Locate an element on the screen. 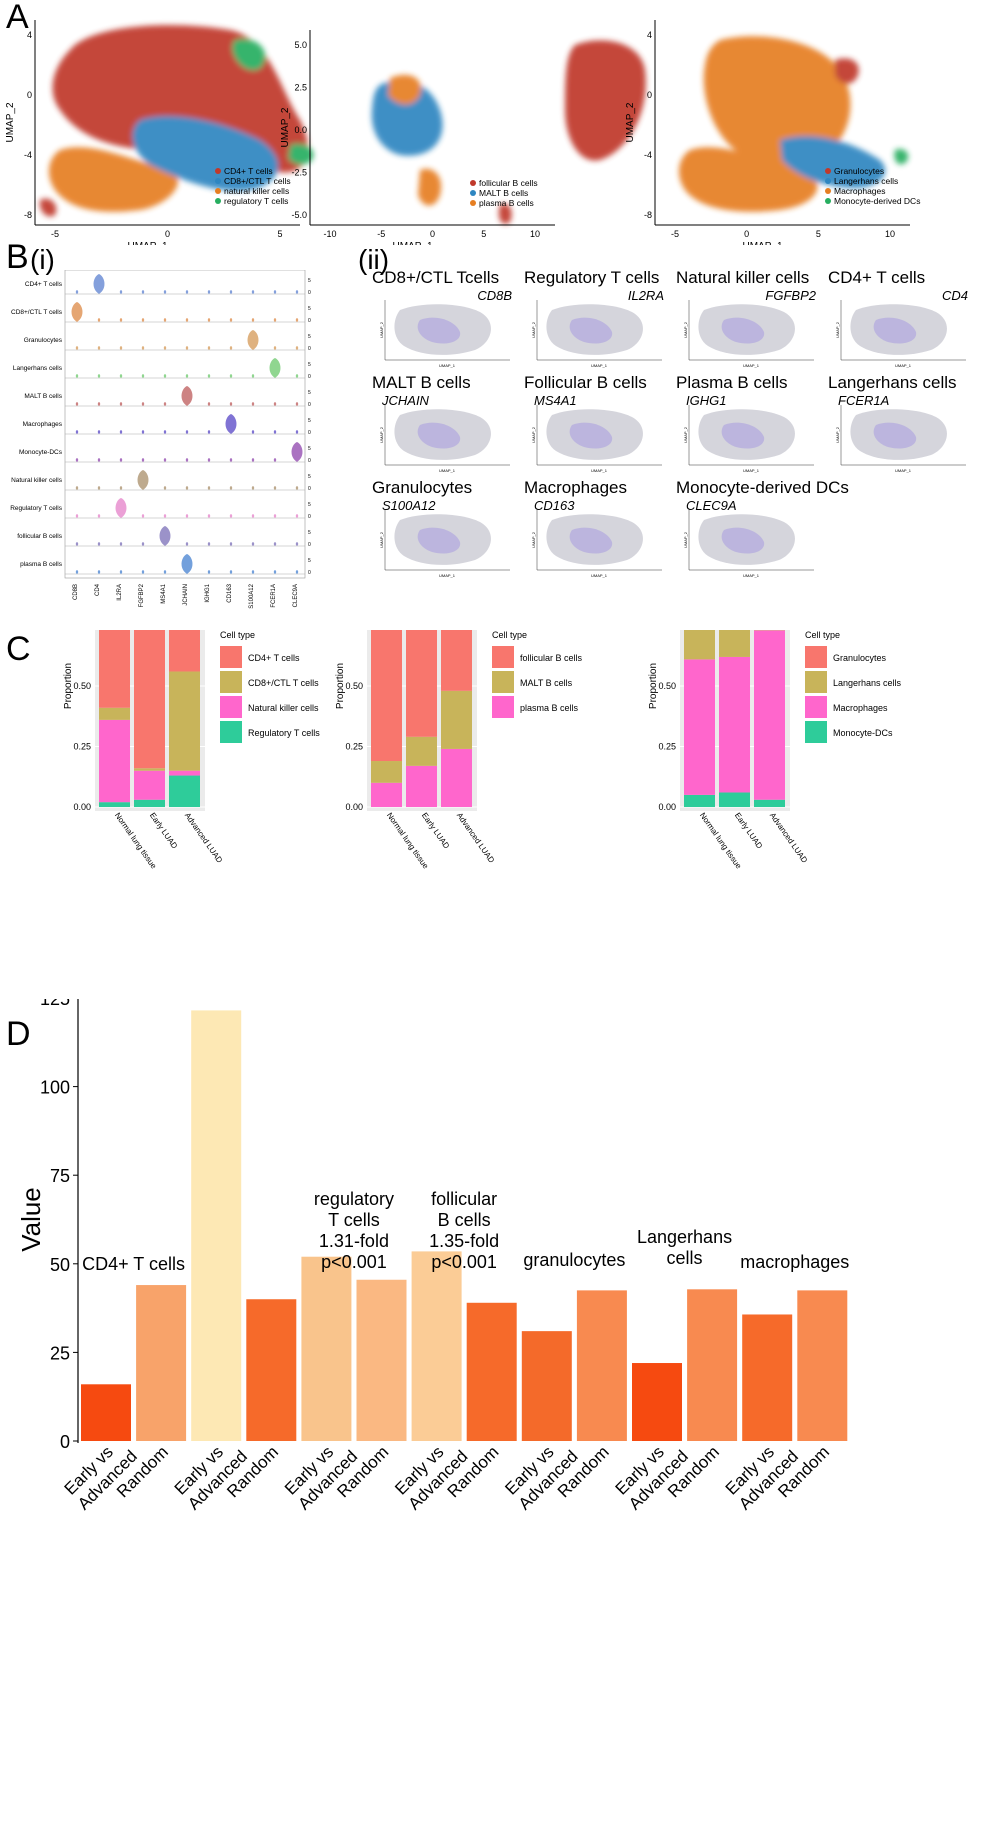 Image resolution: width=1000 pixels, height=1829 pixels. proportion-y-tick: 0.25 is located at coordinates (354, 747).